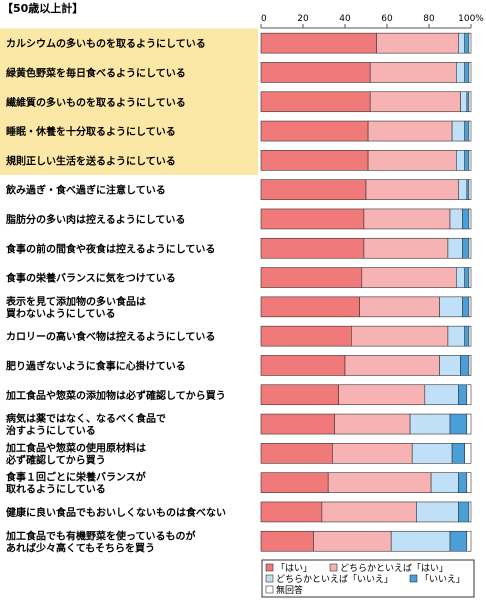 The image size is (486, 600). Describe the element at coordinates (345, 19) in the screenshot. I see `x-tick-label: 40` at that location.